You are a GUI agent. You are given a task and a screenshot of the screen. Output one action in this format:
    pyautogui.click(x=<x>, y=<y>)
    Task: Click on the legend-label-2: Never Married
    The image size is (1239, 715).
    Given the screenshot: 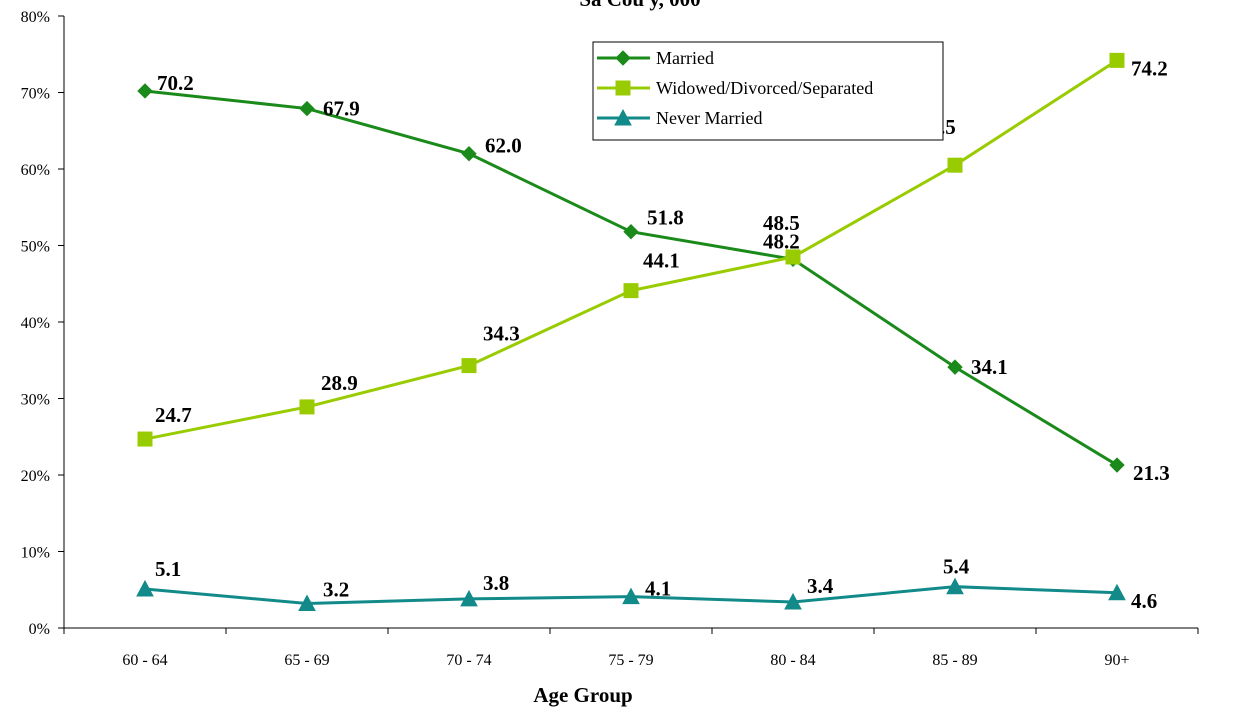 What is the action you would take?
    pyautogui.click(x=709, y=118)
    